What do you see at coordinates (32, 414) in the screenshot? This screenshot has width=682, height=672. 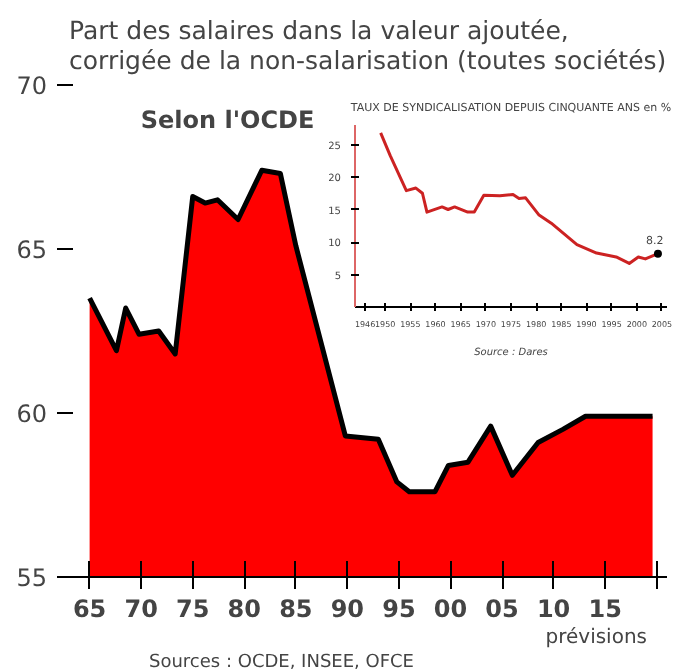 I see `y-tick-label: 60` at bounding box center [32, 414].